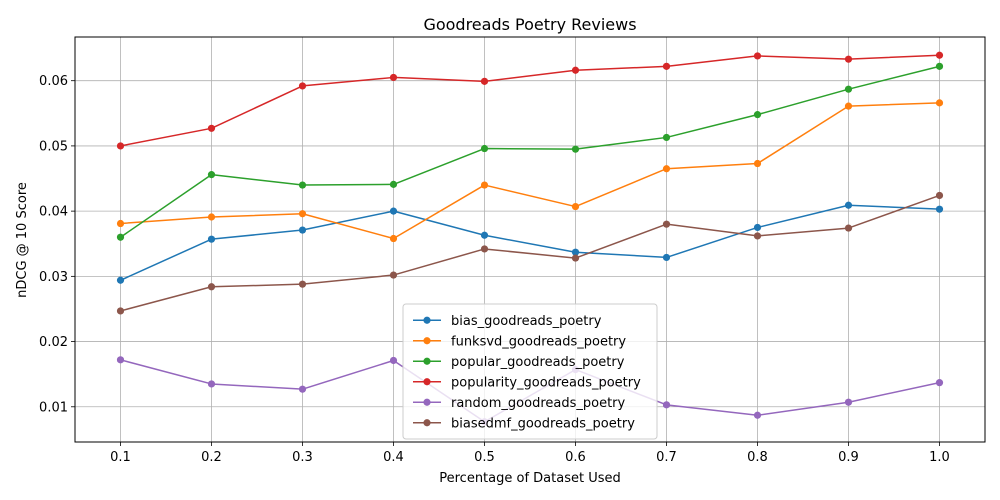  Describe the element at coordinates (302, 457) in the screenshot. I see `x-tick-label: 0.3` at that location.